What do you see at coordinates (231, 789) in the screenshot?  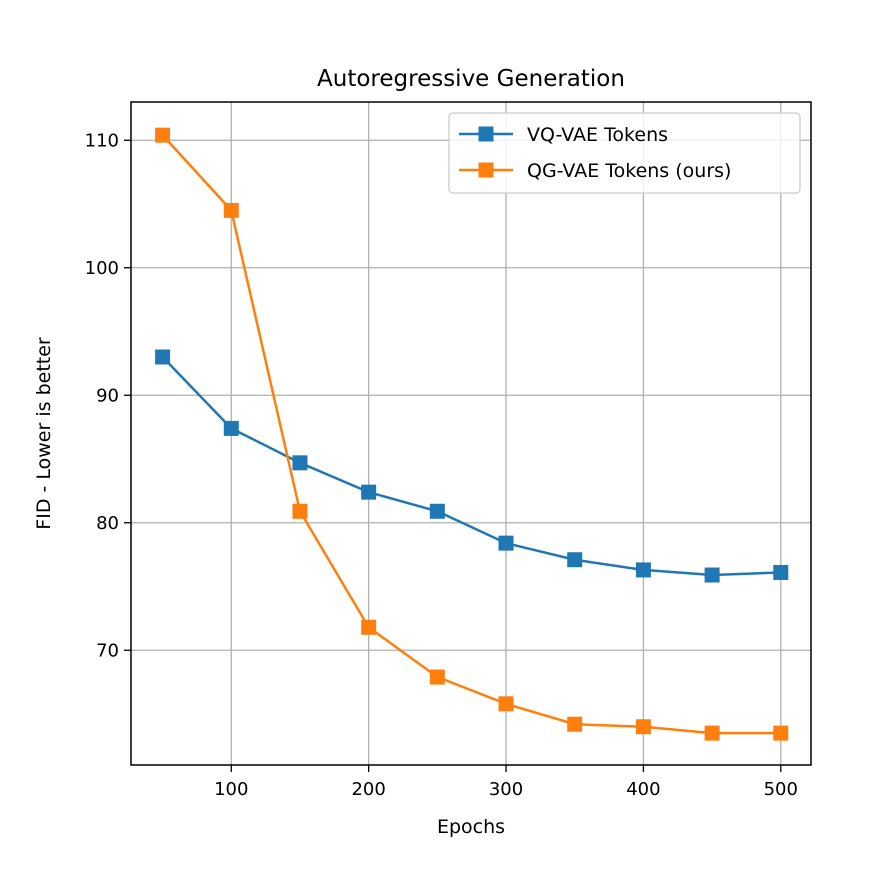 I see `x-tick-label: 100` at bounding box center [231, 789].